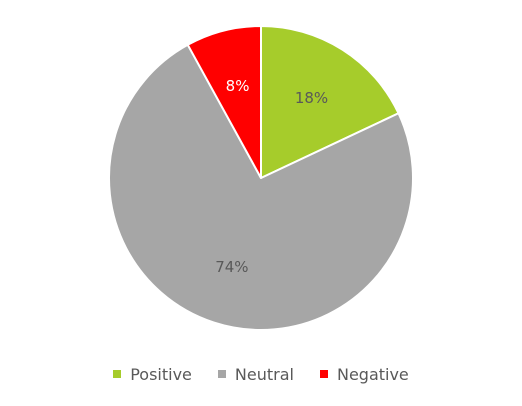 This screenshot has width=522, height=406. I want to click on legend-item-neutral: Neutral, so click(255, 374).